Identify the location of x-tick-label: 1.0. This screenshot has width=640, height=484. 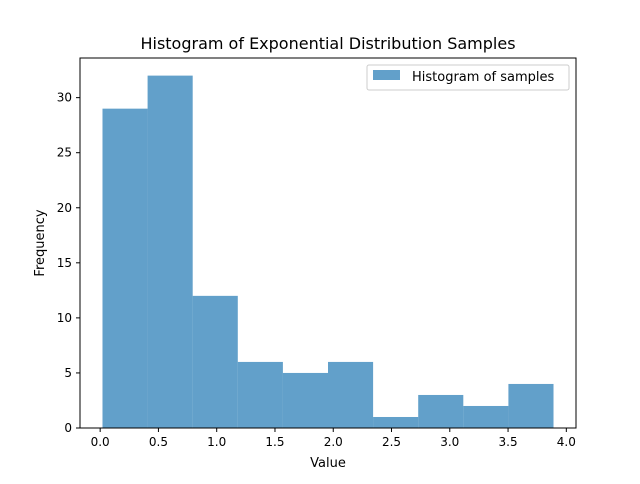
(216, 442).